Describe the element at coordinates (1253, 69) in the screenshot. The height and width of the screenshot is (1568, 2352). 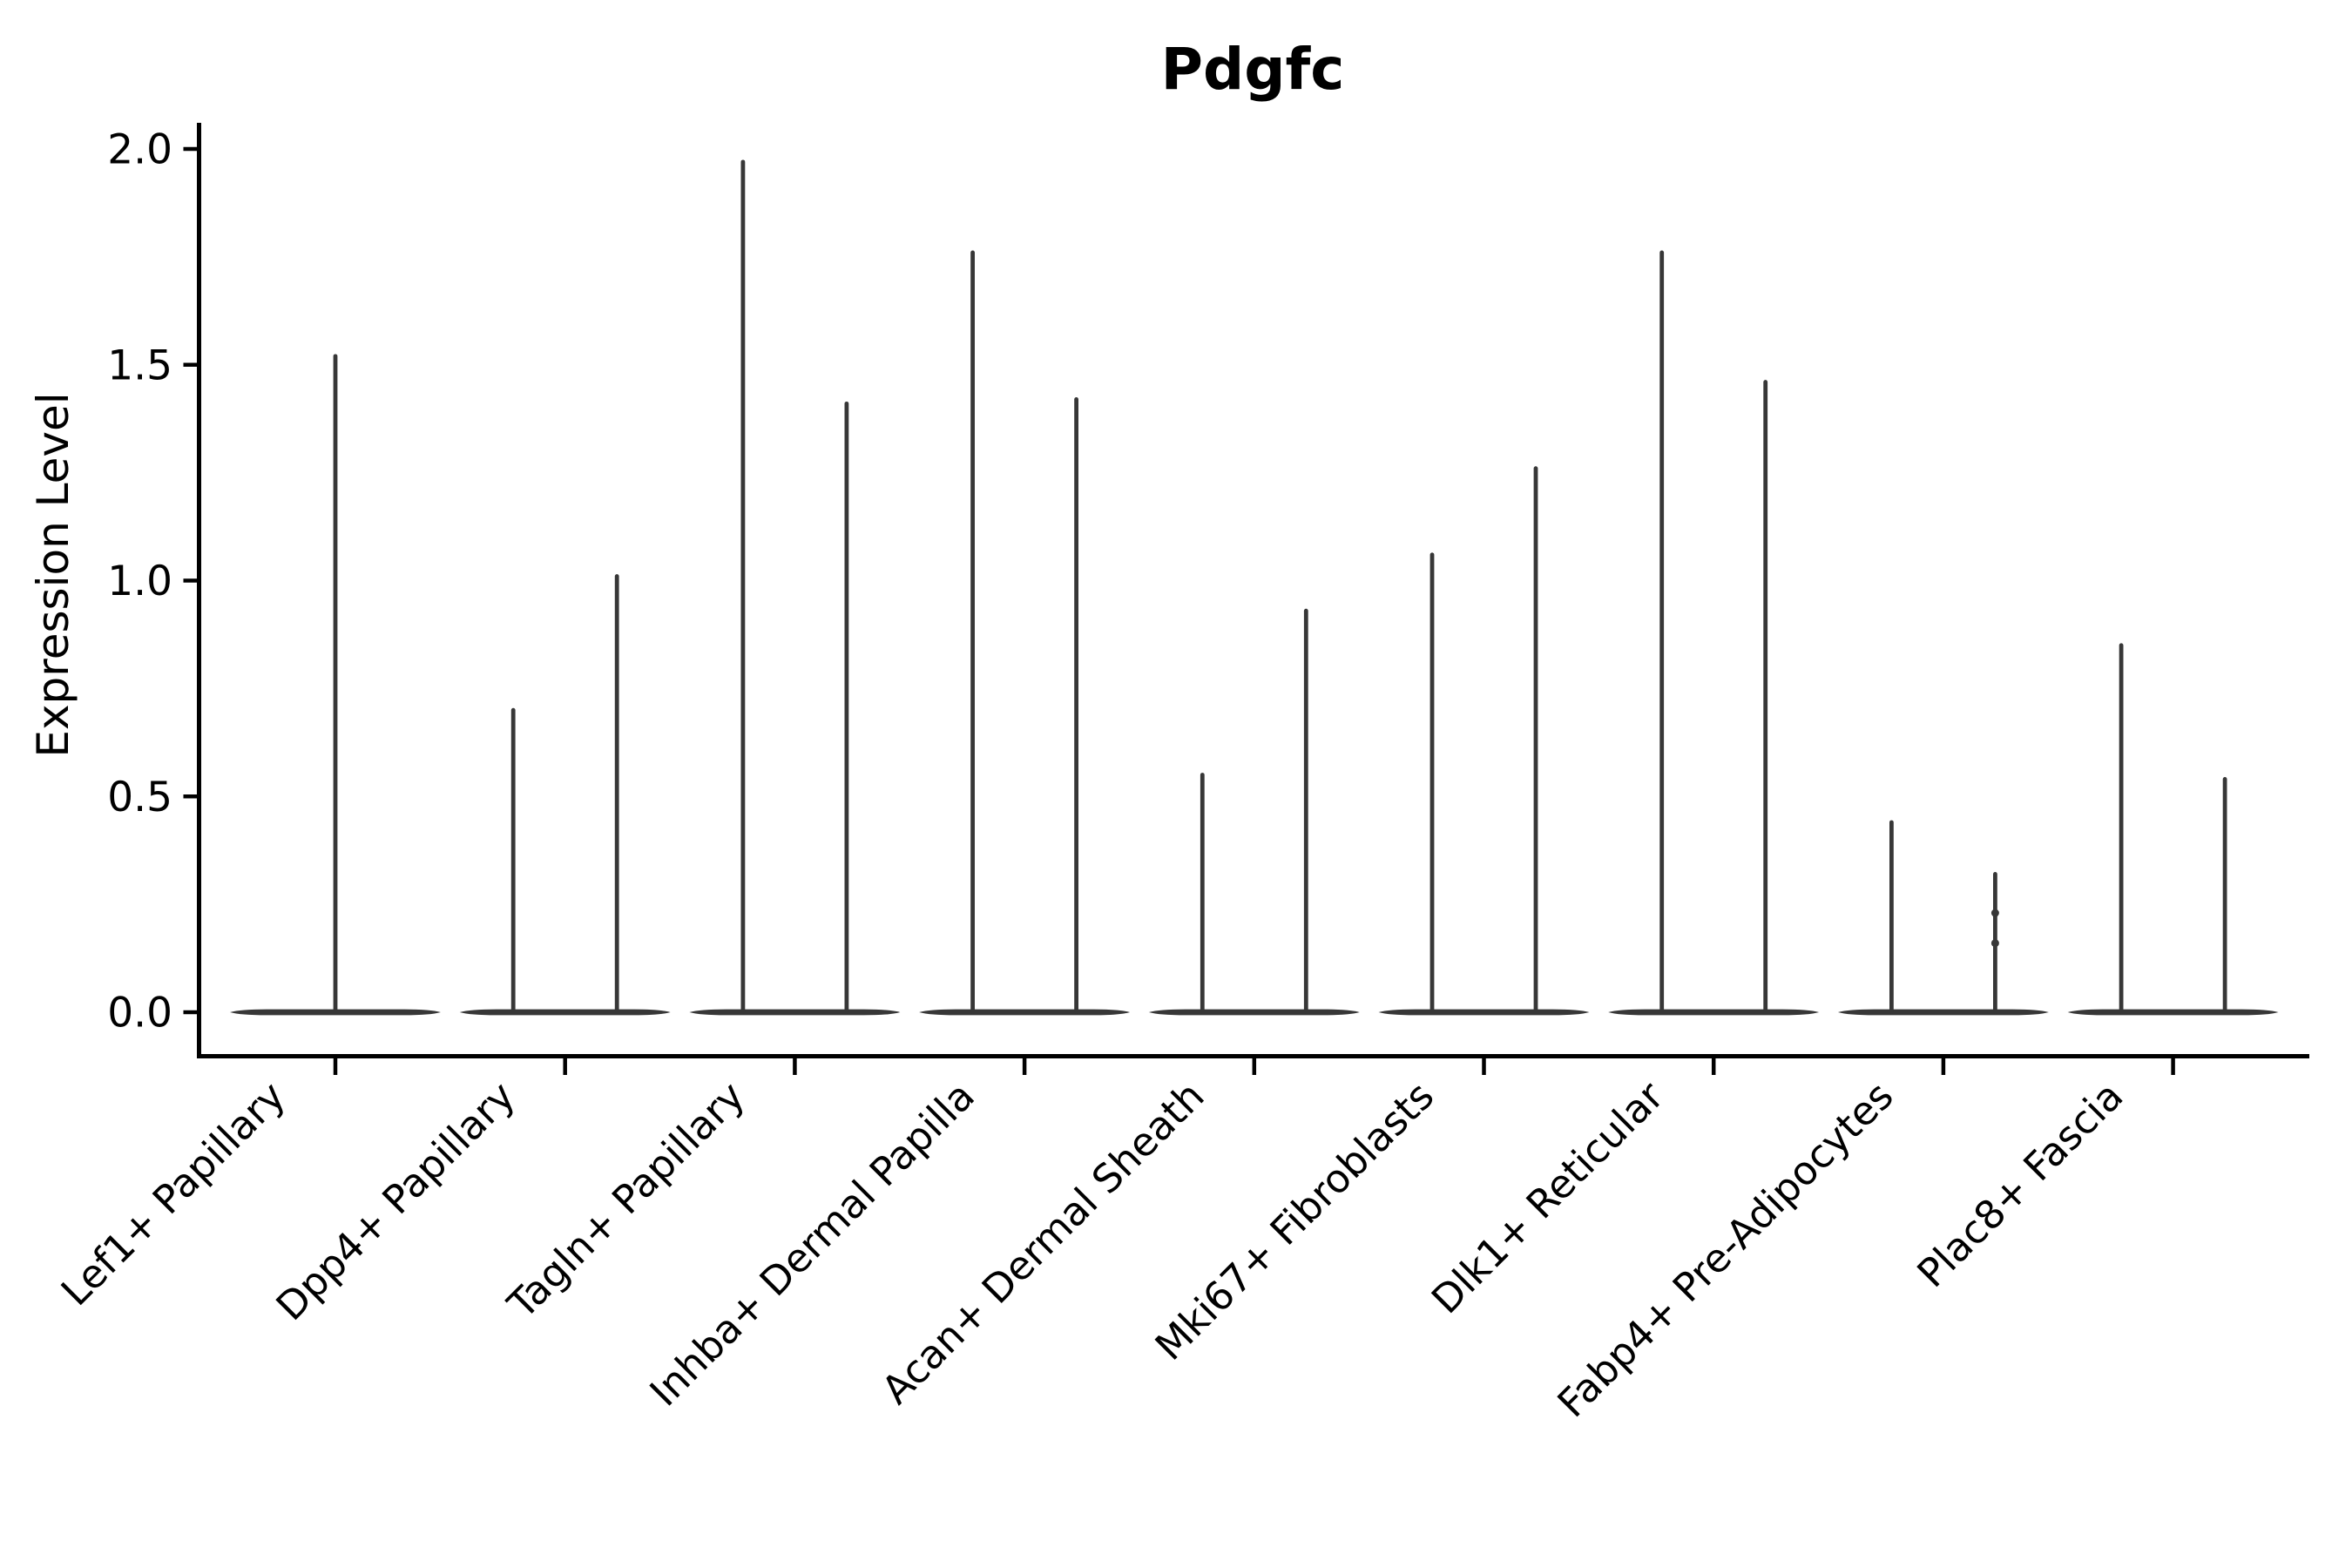
I see `chart-title: Pdgfc` at that location.